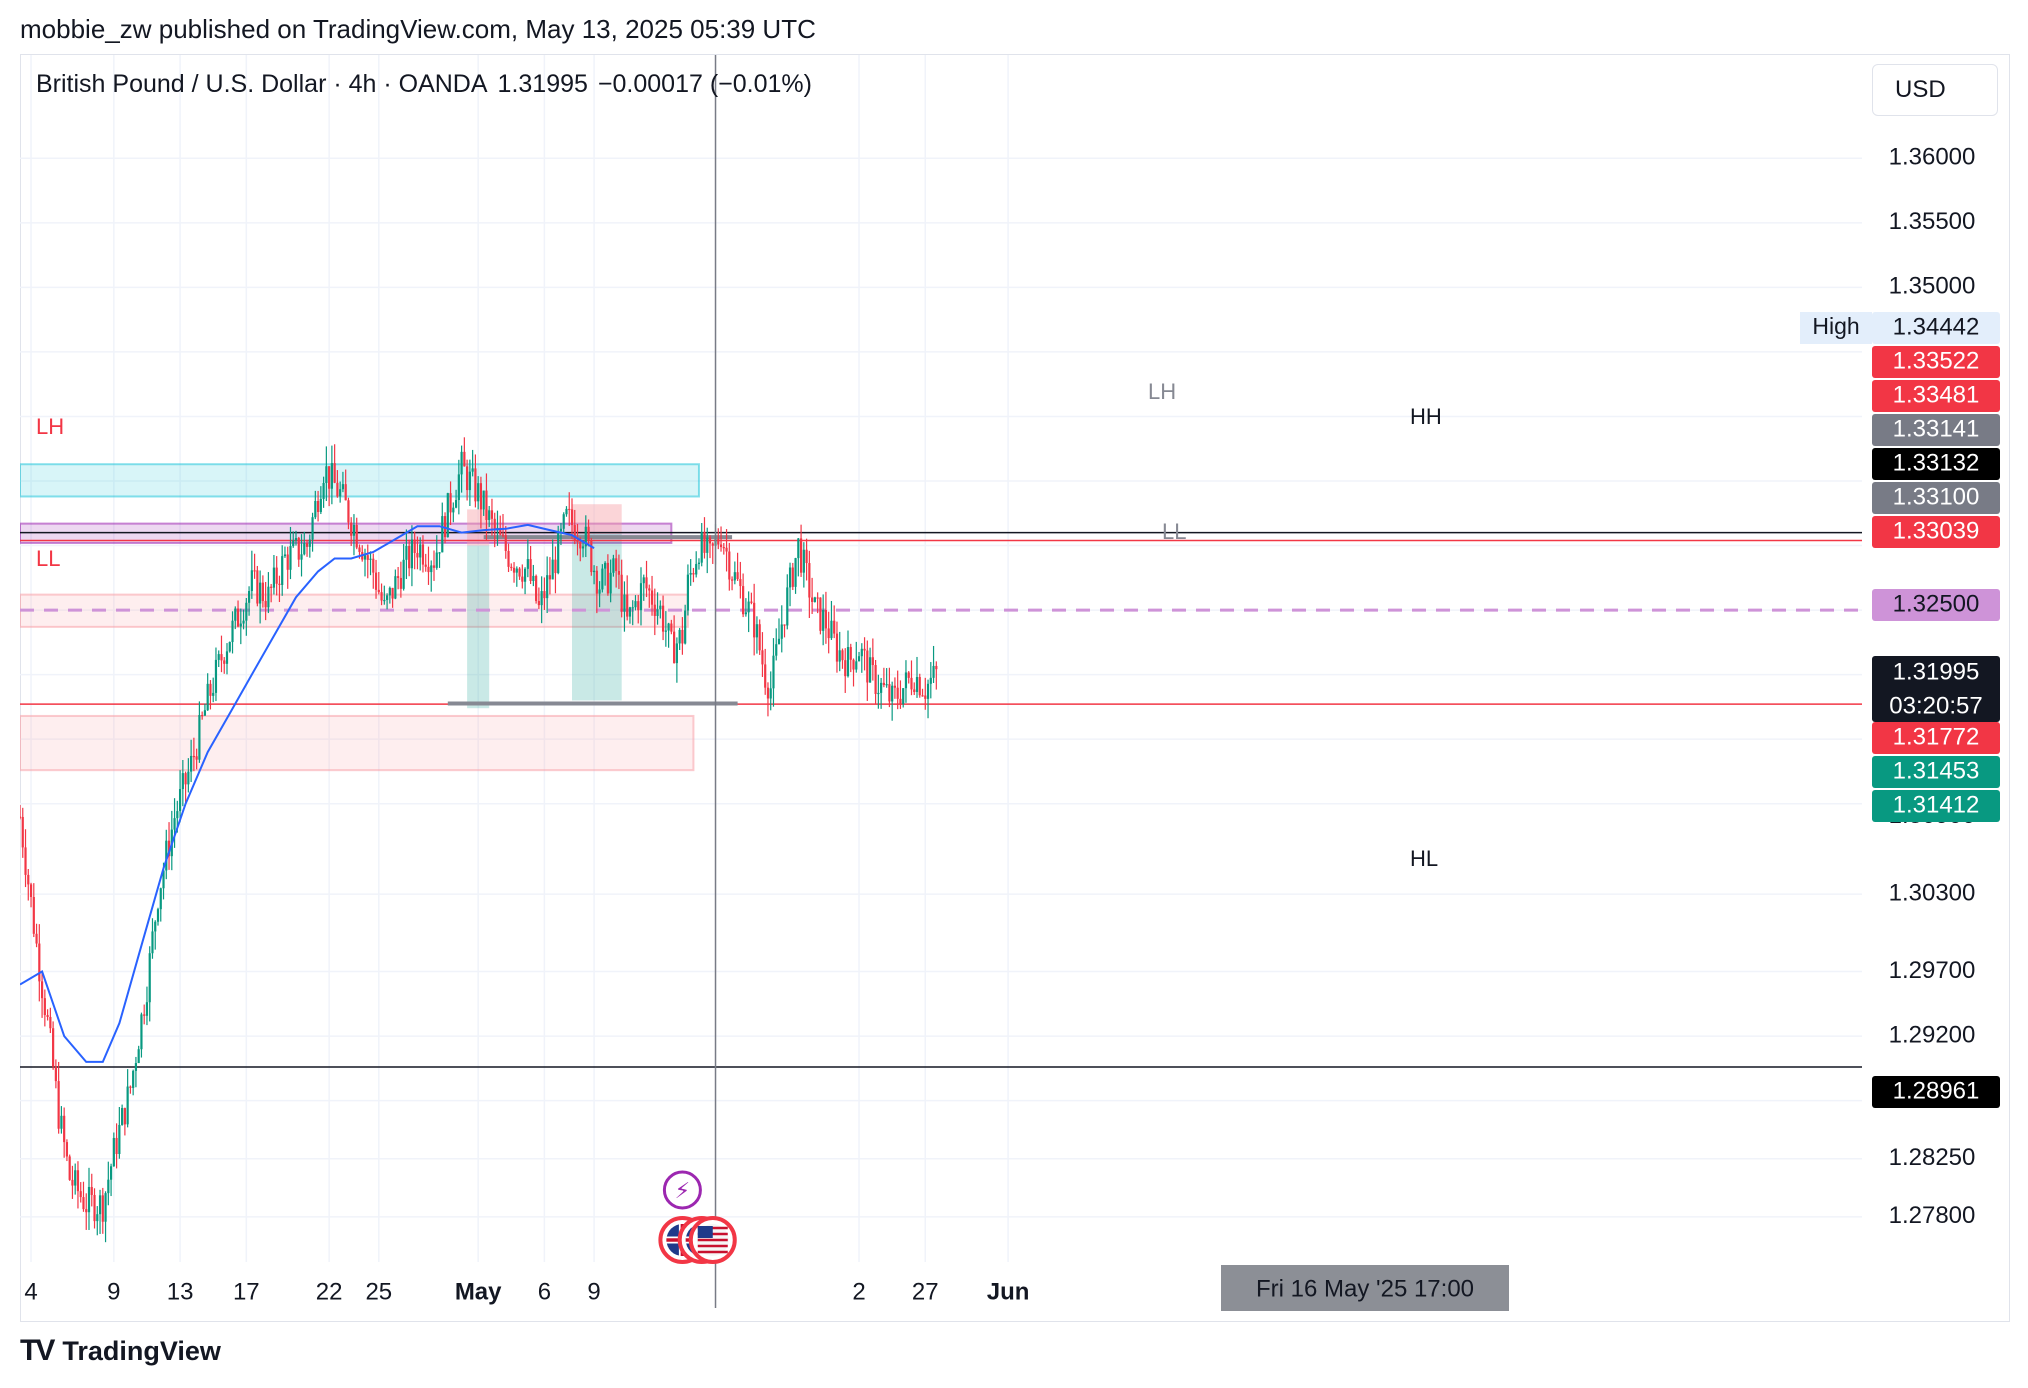 Image resolution: width=2028 pixels, height=1388 pixels. Describe the element at coordinates (478, 627) in the screenshot. I see `position-left-target` at that location.